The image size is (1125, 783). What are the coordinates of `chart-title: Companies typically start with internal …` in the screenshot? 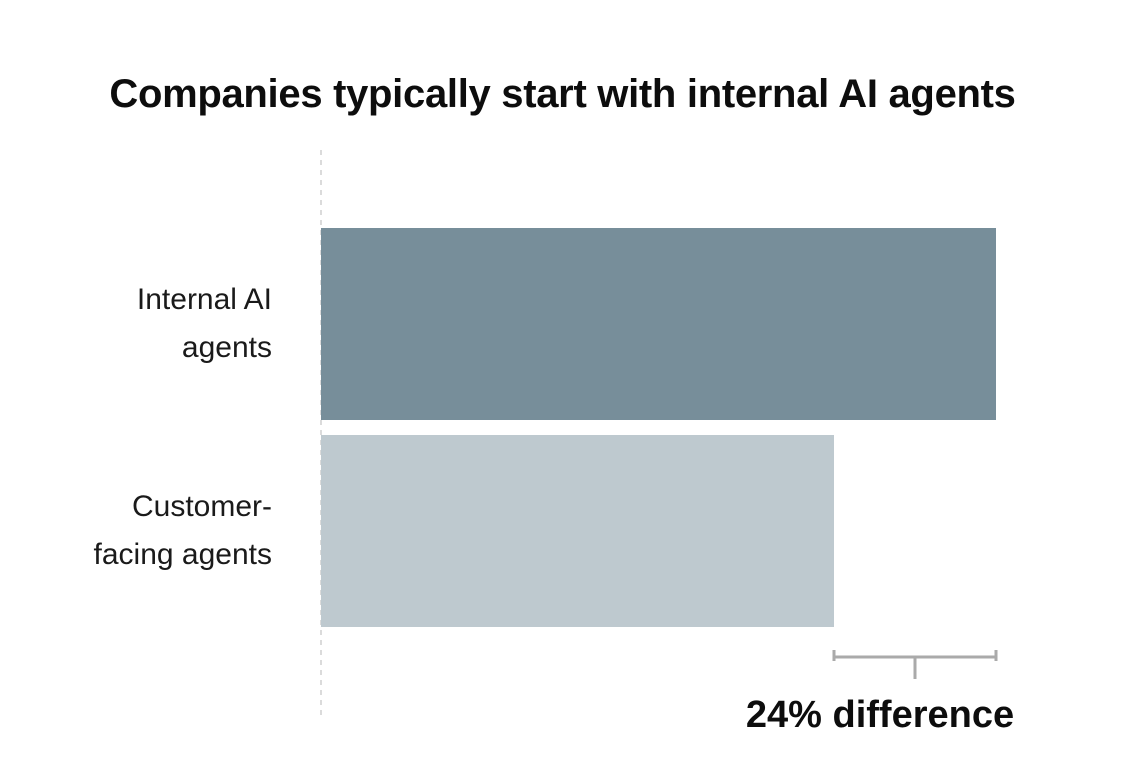 It's located at (562, 94).